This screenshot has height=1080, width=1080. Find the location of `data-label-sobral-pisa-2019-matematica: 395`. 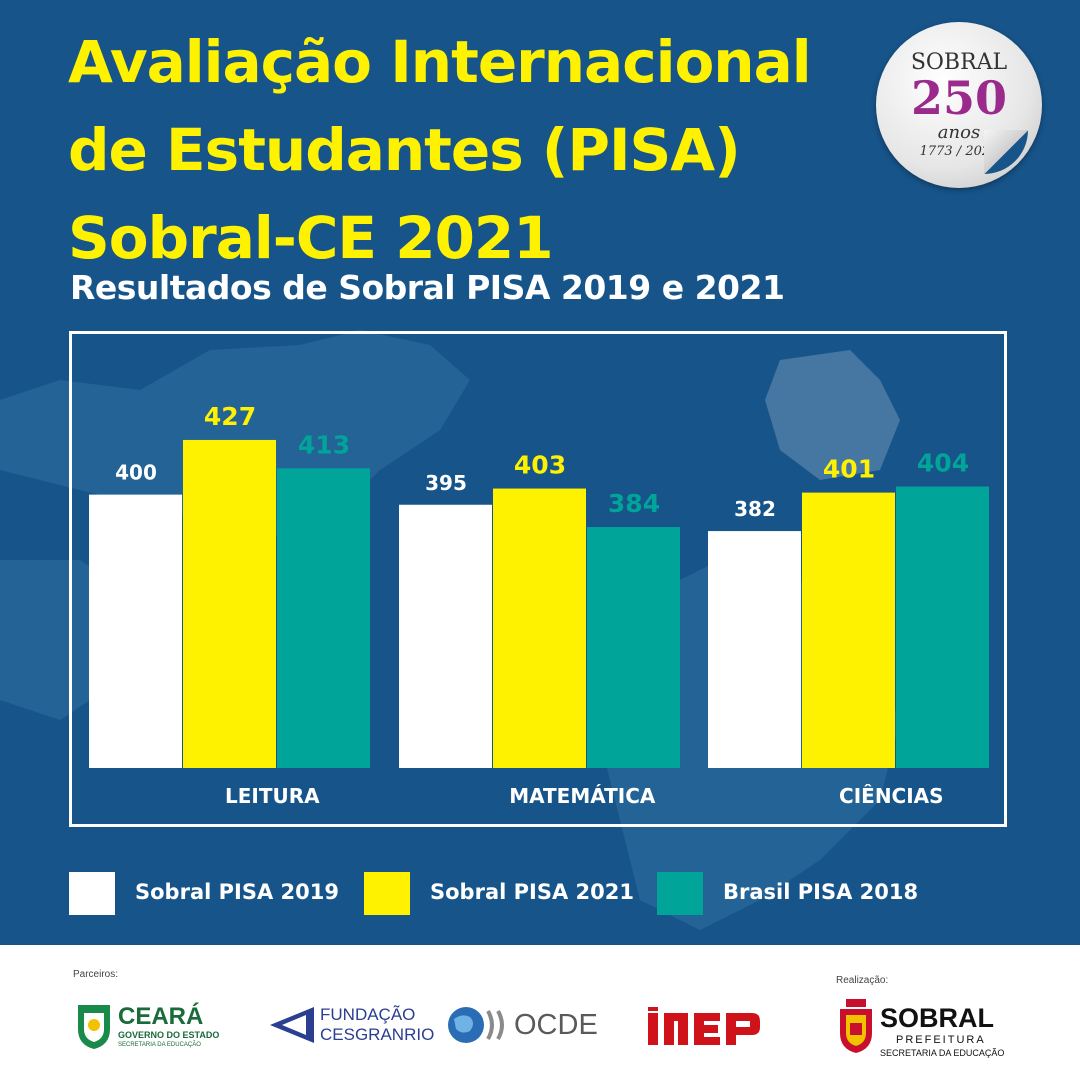

data-label-sobral-pisa-2019-matematica: 395 is located at coordinates (446, 483).